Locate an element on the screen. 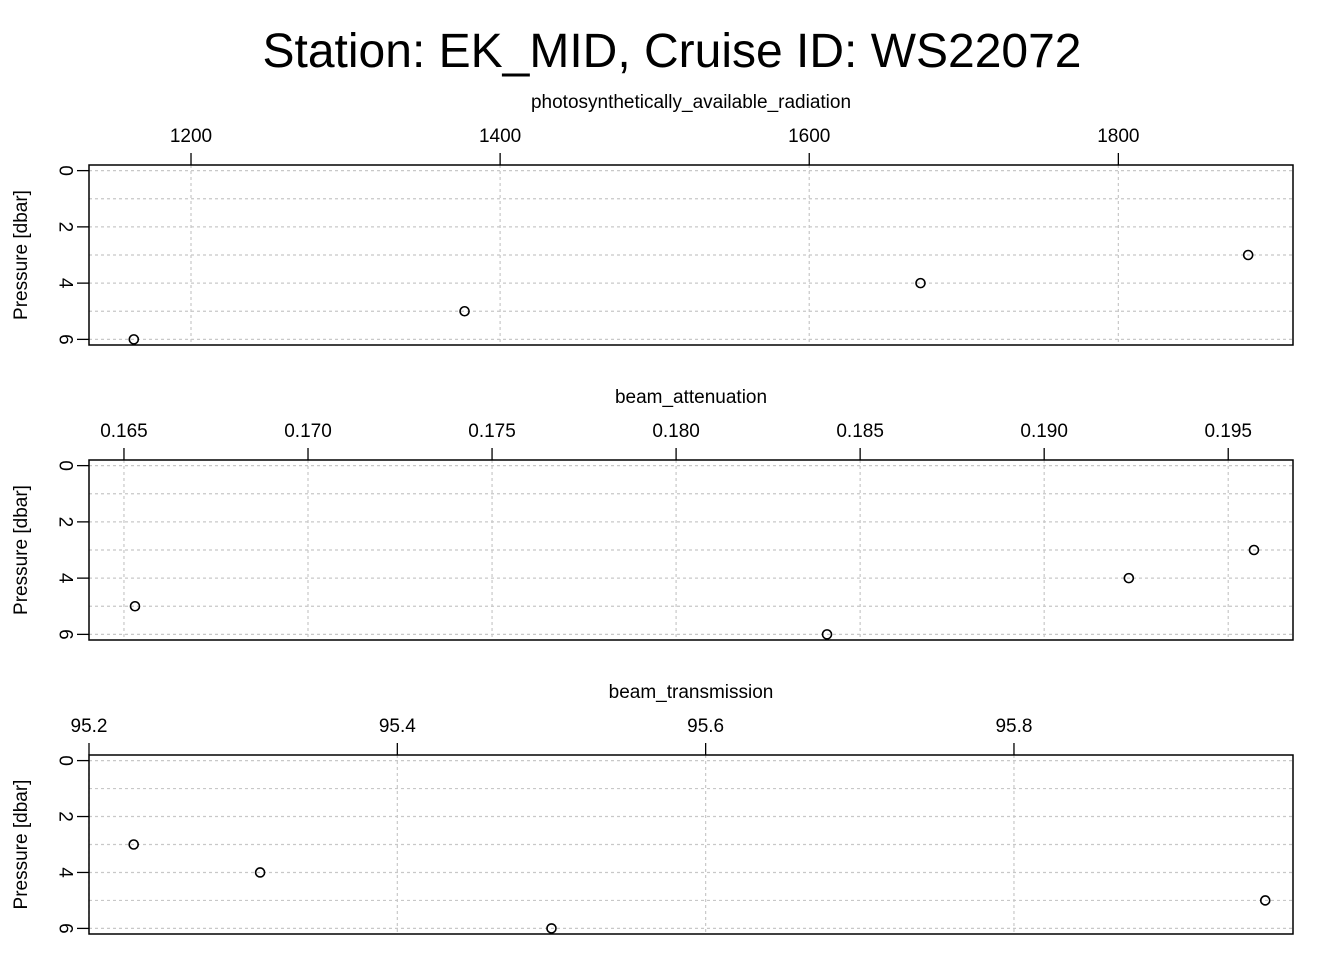 Image resolution: width=1344 pixels, height=960 pixels. x-tick-label: 95.8 is located at coordinates (1013, 726).